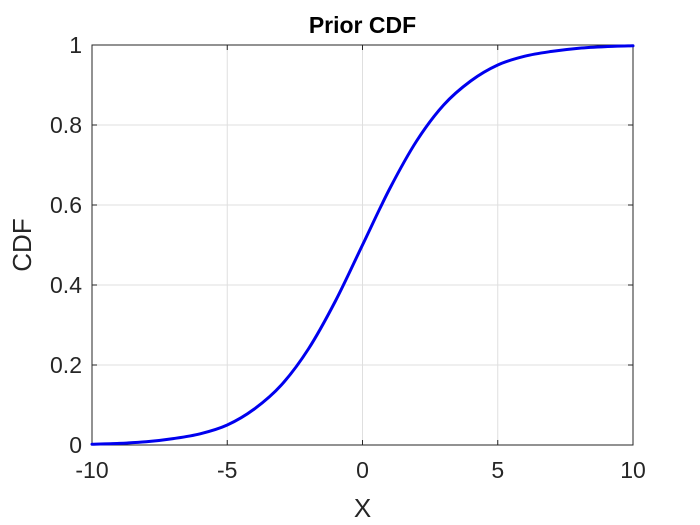 The image size is (700, 525). What do you see at coordinates (66, 365) in the screenshot?
I see `y-tick-label: 0.2` at bounding box center [66, 365].